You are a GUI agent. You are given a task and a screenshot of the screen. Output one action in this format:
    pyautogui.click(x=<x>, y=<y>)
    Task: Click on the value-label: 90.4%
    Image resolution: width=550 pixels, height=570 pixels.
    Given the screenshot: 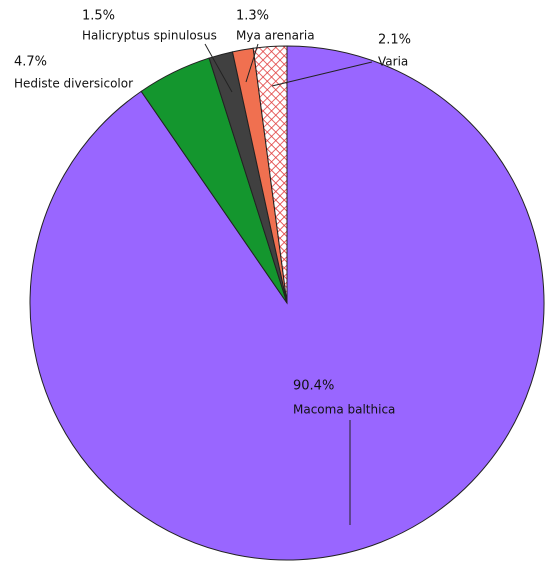 What is the action you would take?
    pyautogui.click(x=313, y=386)
    